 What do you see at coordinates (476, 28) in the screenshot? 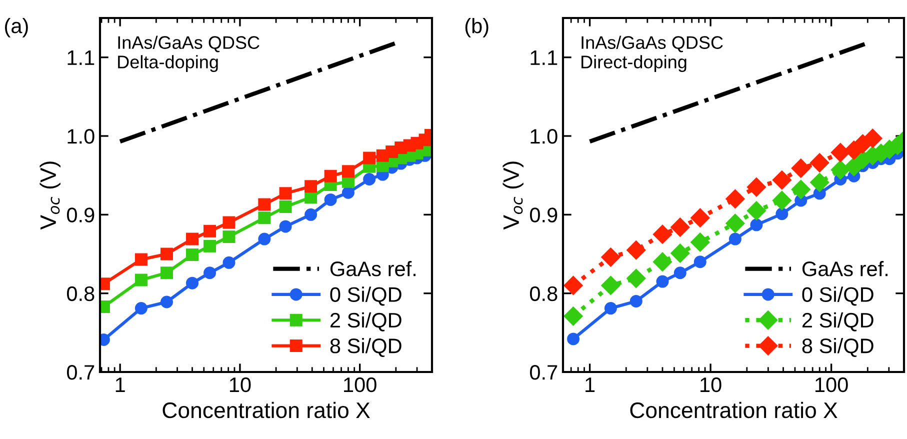
I see `chart-title: (b)` at bounding box center [476, 28].